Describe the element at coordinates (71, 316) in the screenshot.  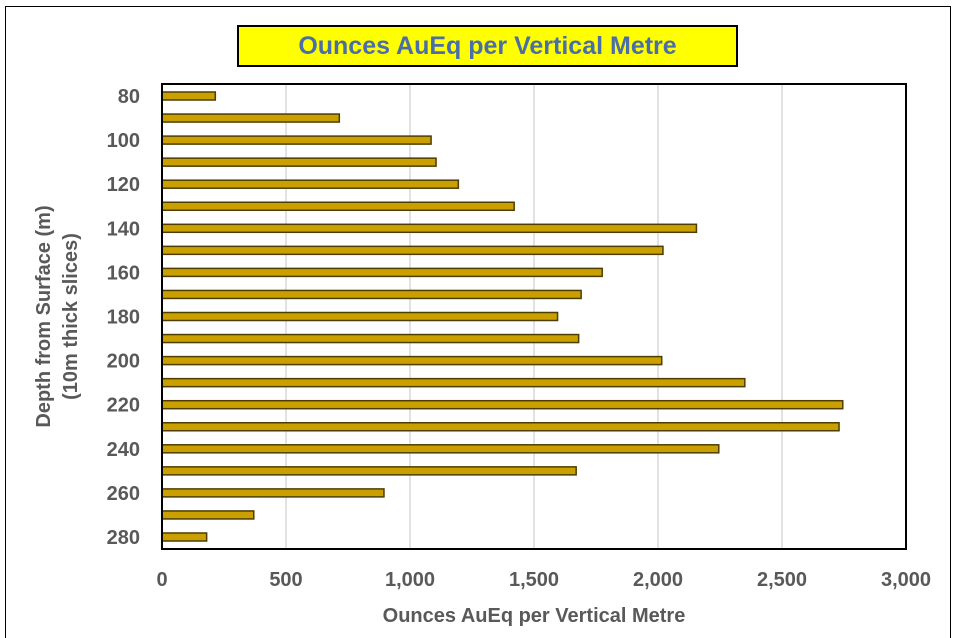
I see `y-axis-label-line-2: (10m thick slices)` at that location.